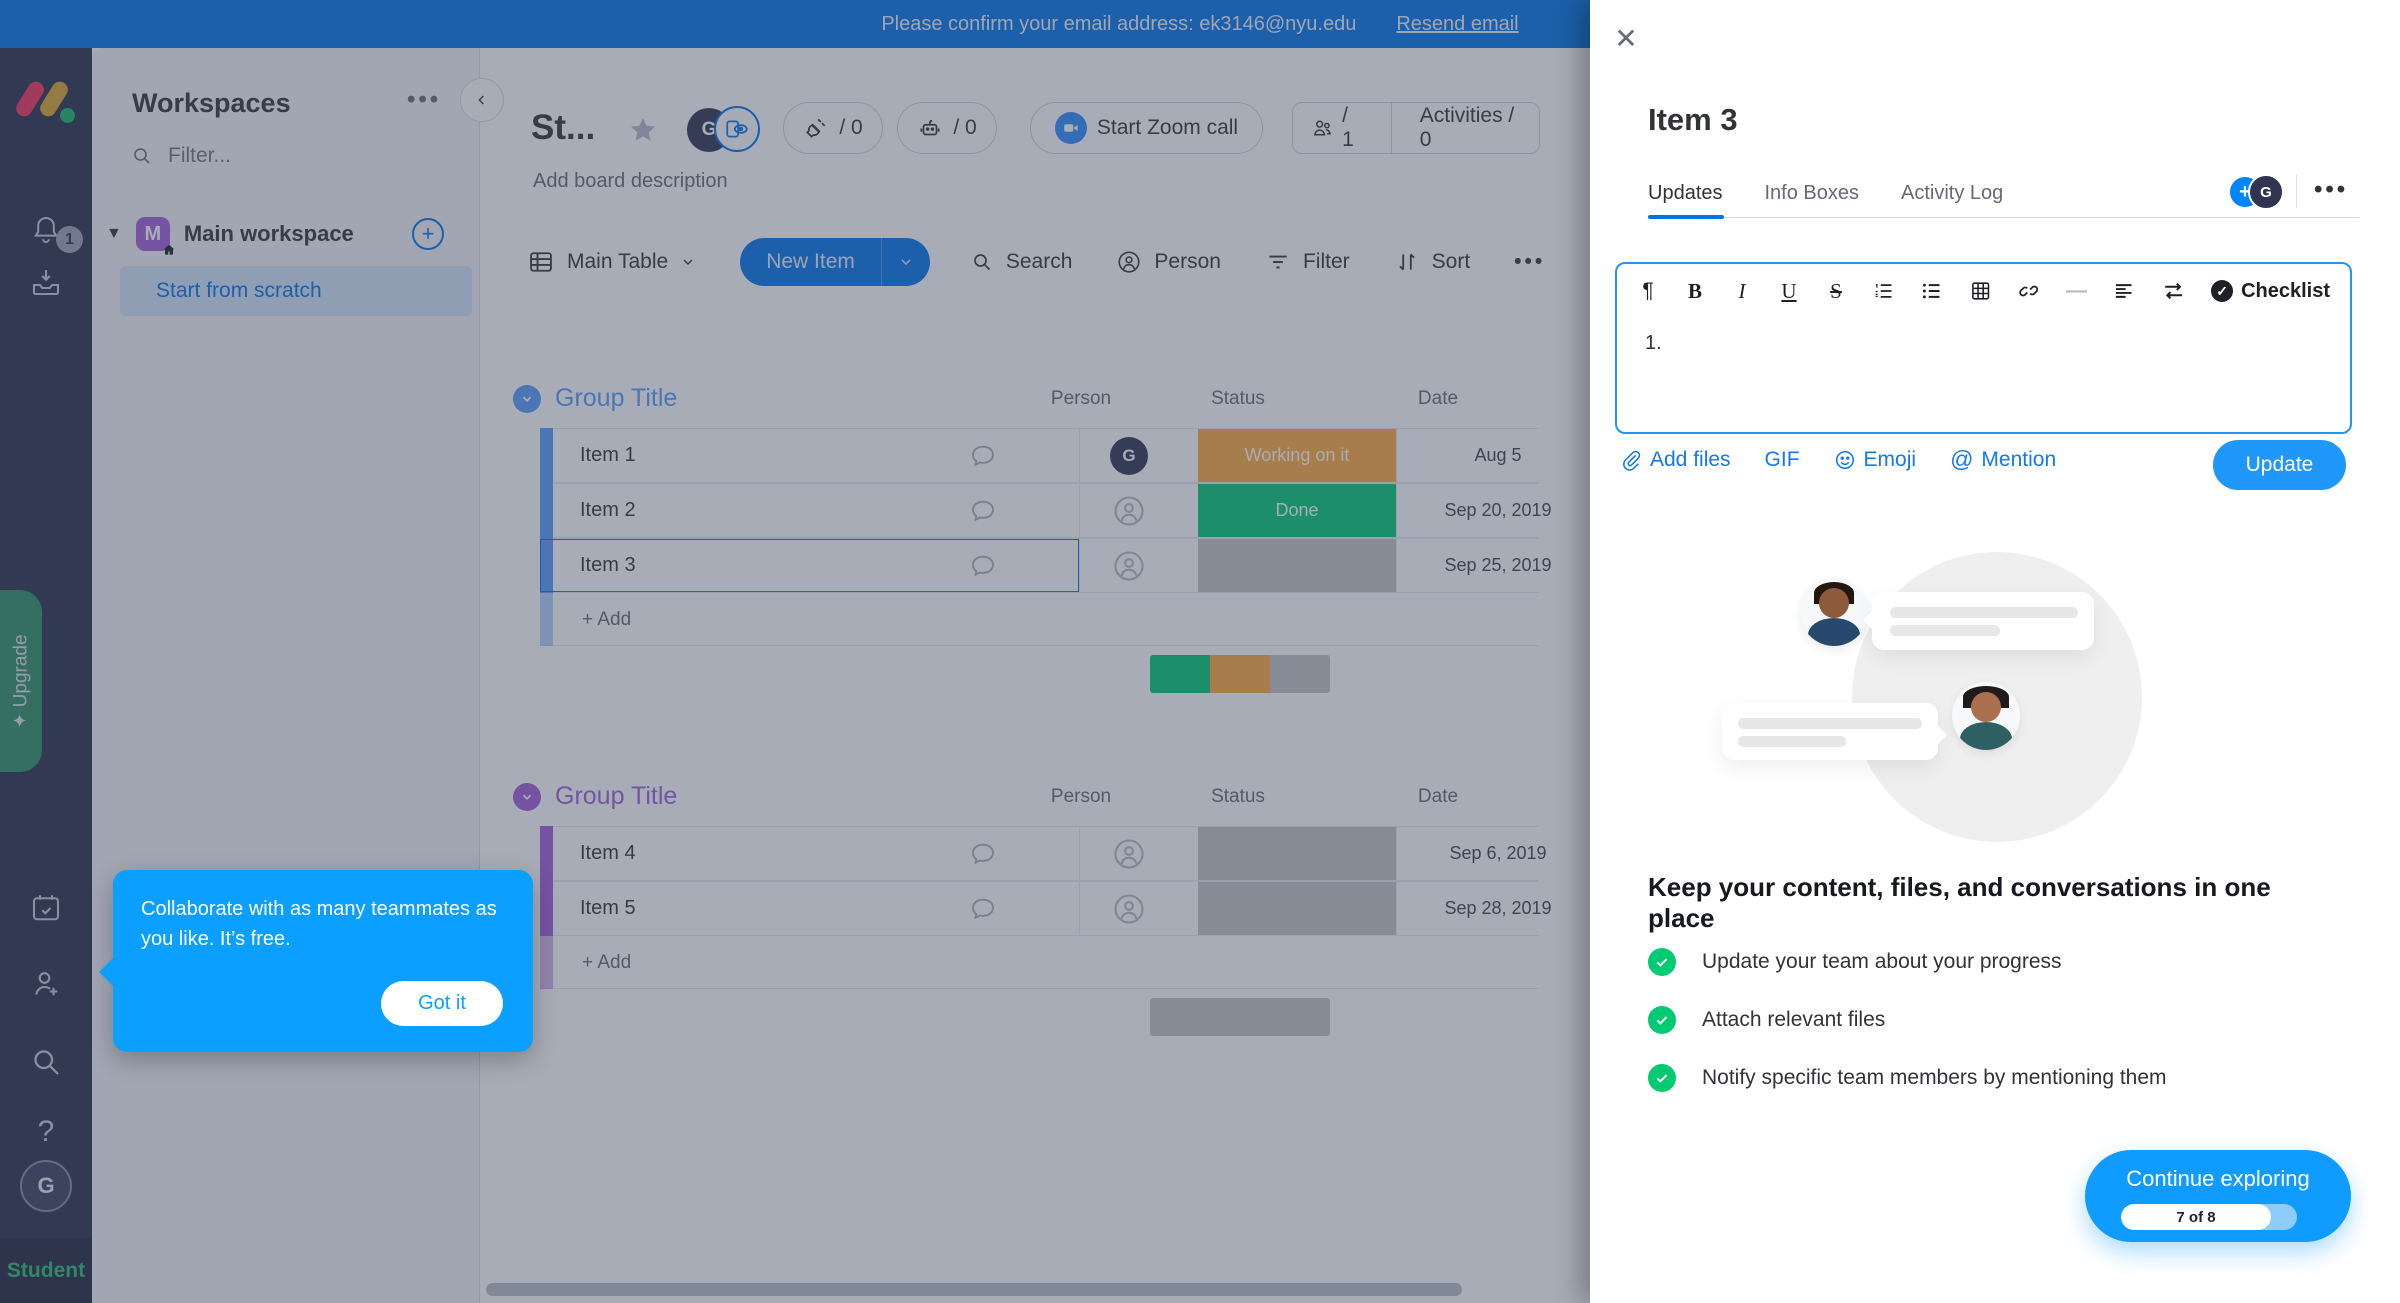  What do you see at coordinates (608, 853) in the screenshot?
I see `item-name: Item 4` at bounding box center [608, 853].